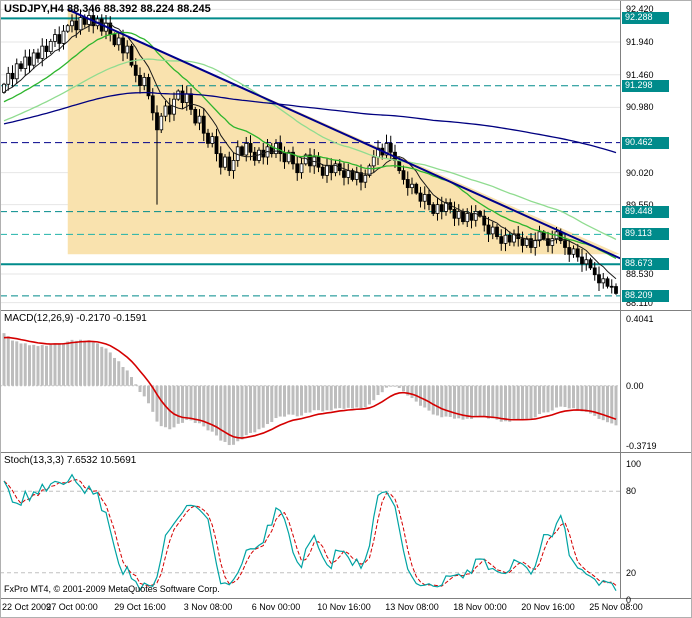  Describe the element at coordinates (640, 274) in the screenshot. I see `price-tick-label: 88.530` at that location.